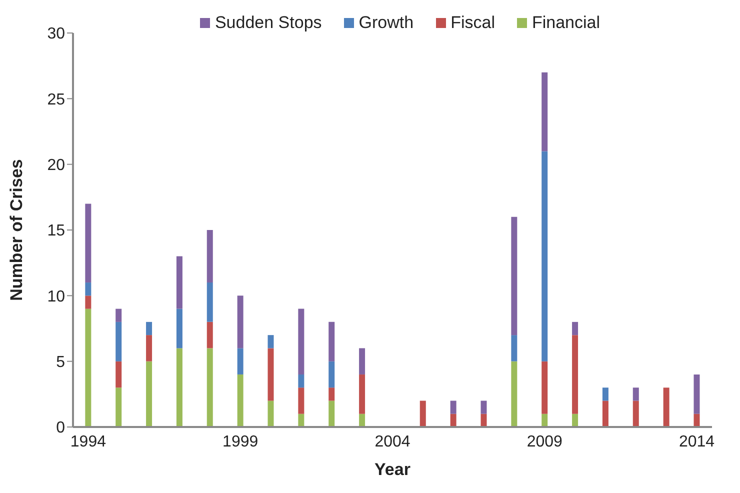 Image resolution: width=740 pixels, height=493 pixels. I want to click on y-tick-label: 25, so click(56, 99).